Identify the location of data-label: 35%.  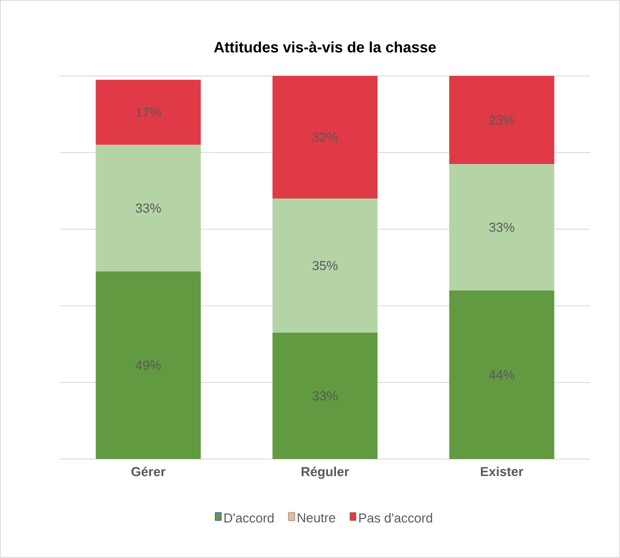
(325, 265).